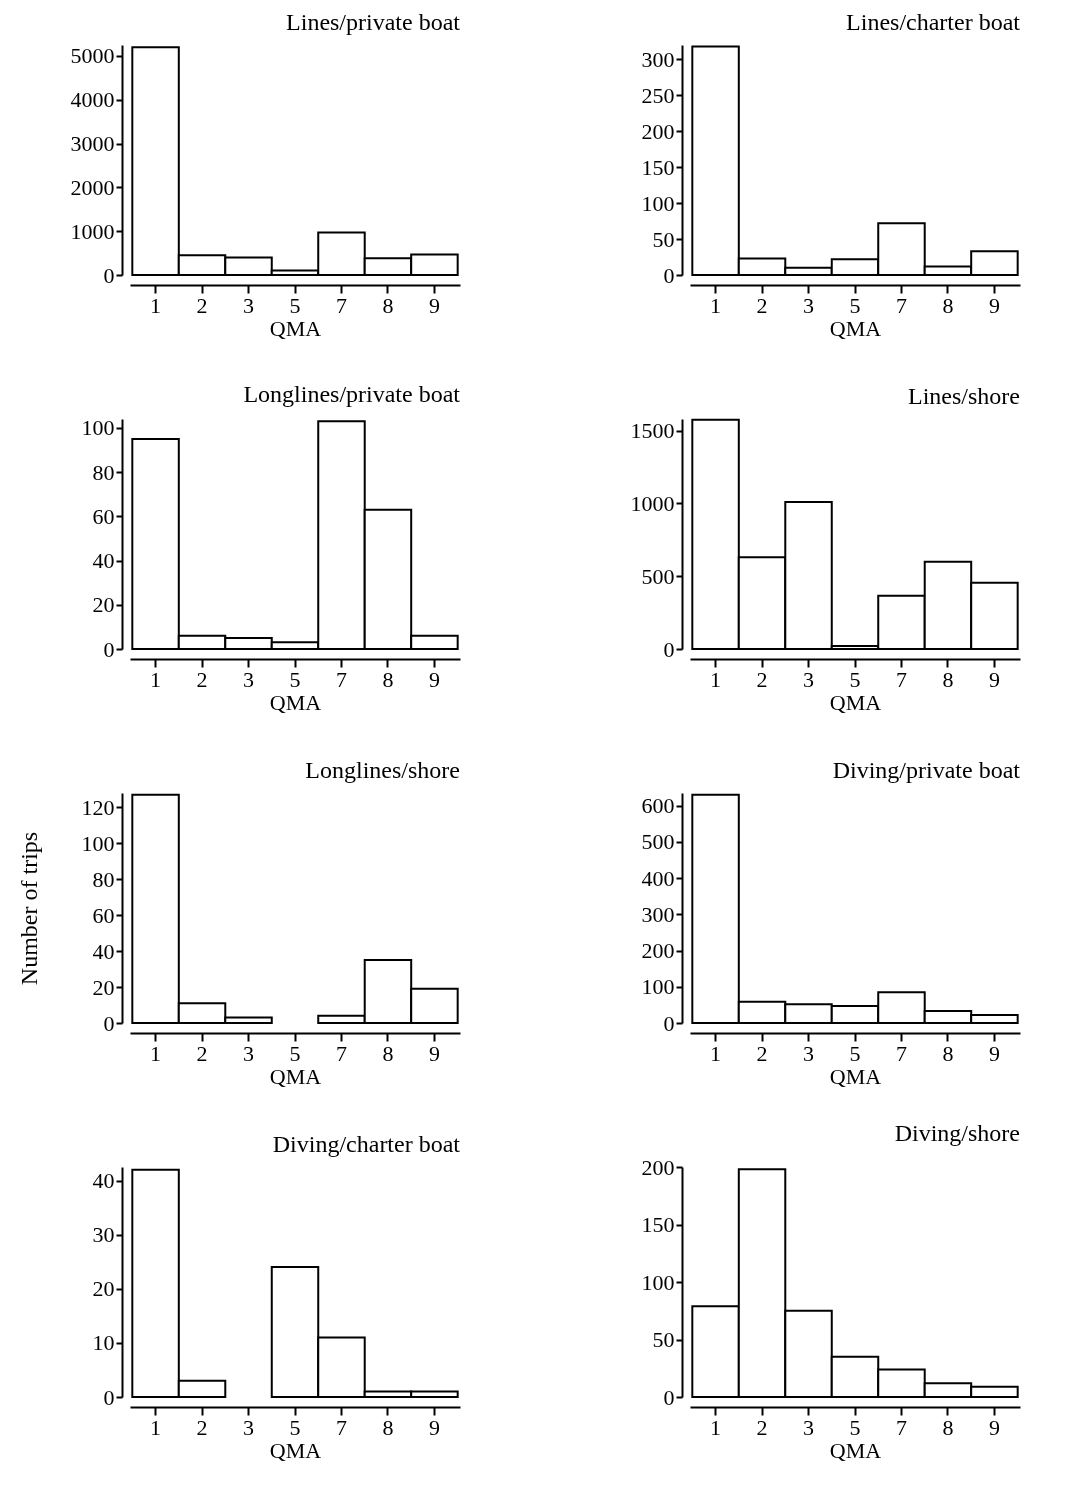  Describe the element at coordinates (957, 1133) in the screenshot. I see `chart-title: Diving/shore` at that location.